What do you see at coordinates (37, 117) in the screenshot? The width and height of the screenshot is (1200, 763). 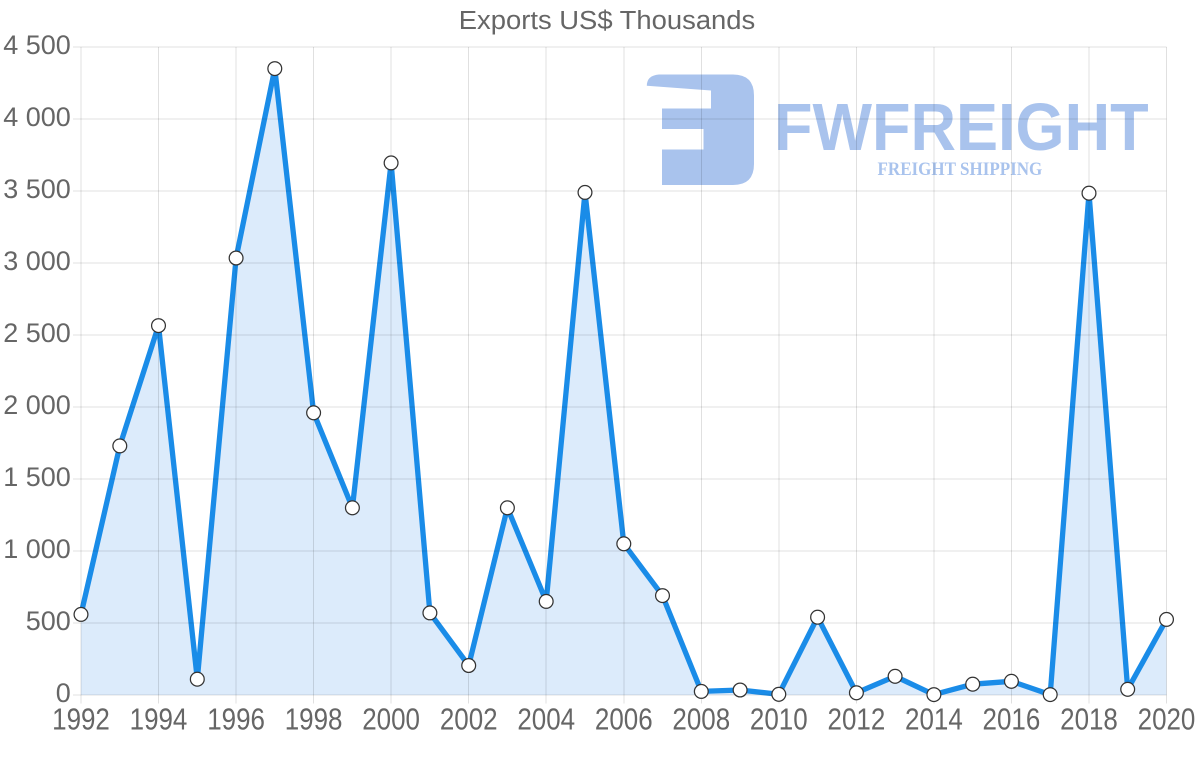 I see `svg-text: 4 000` at bounding box center [37, 117].